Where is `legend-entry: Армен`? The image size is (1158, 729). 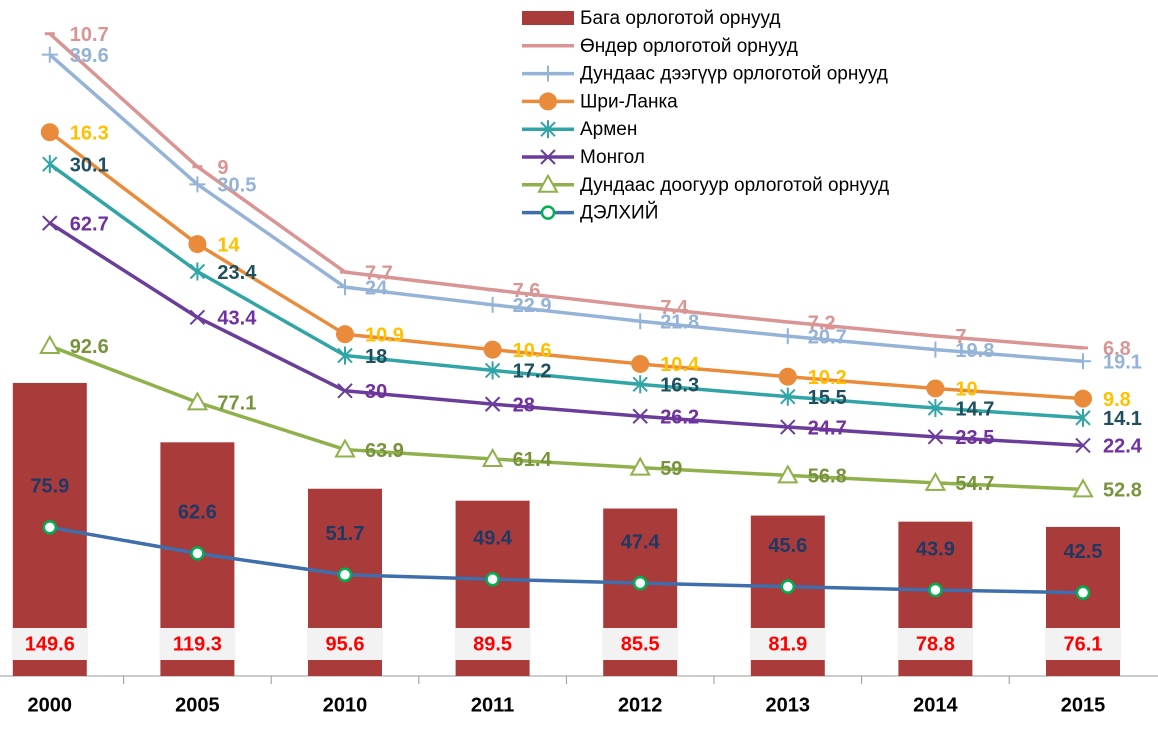 legend-entry: Армен is located at coordinates (579, 129).